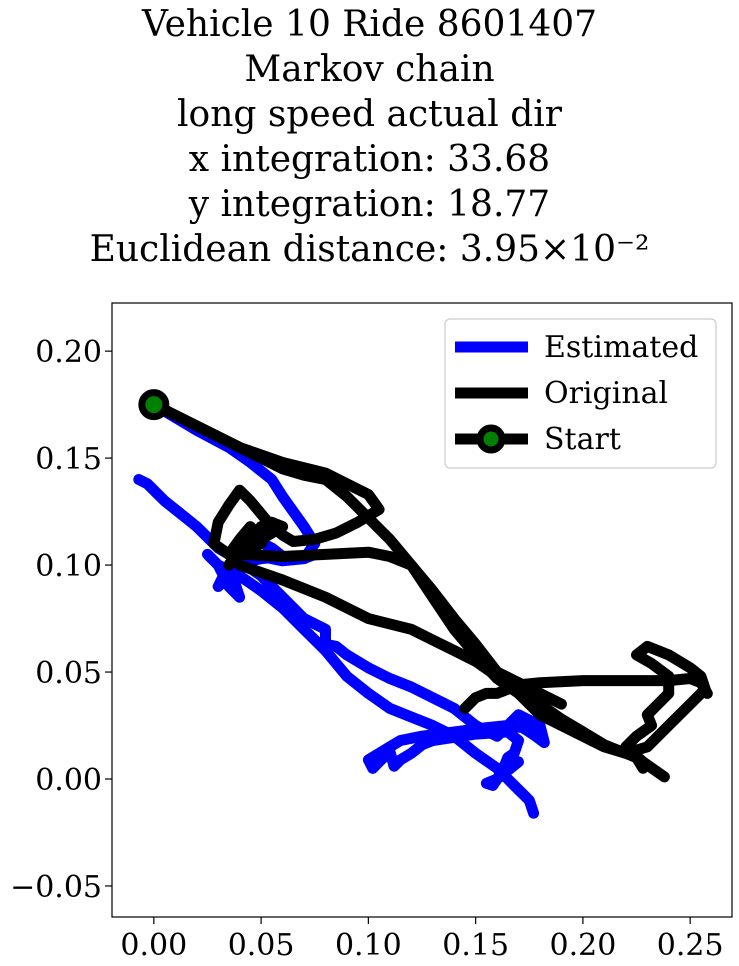 This screenshot has width=739, height=966. Describe the element at coordinates (369, 69) in the screenshot. I see `title-line-2: Markov chain` at that location.